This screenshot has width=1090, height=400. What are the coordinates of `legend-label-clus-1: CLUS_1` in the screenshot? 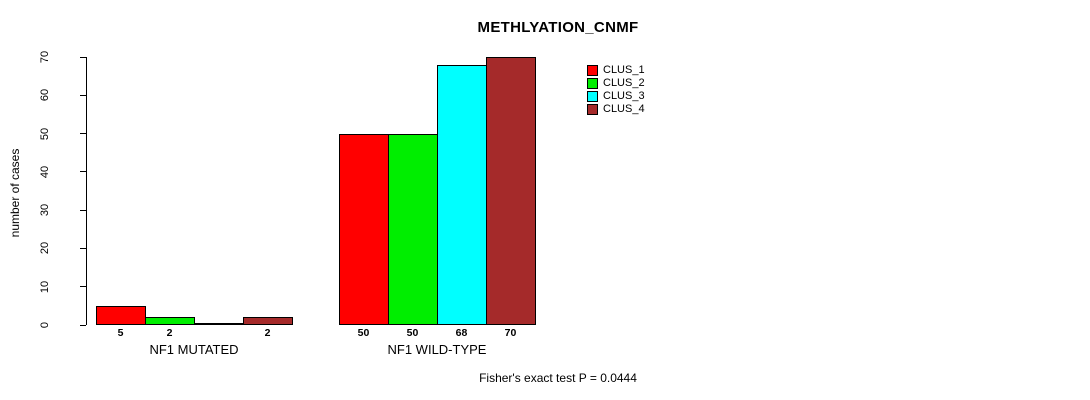 It's located at (624, 70).